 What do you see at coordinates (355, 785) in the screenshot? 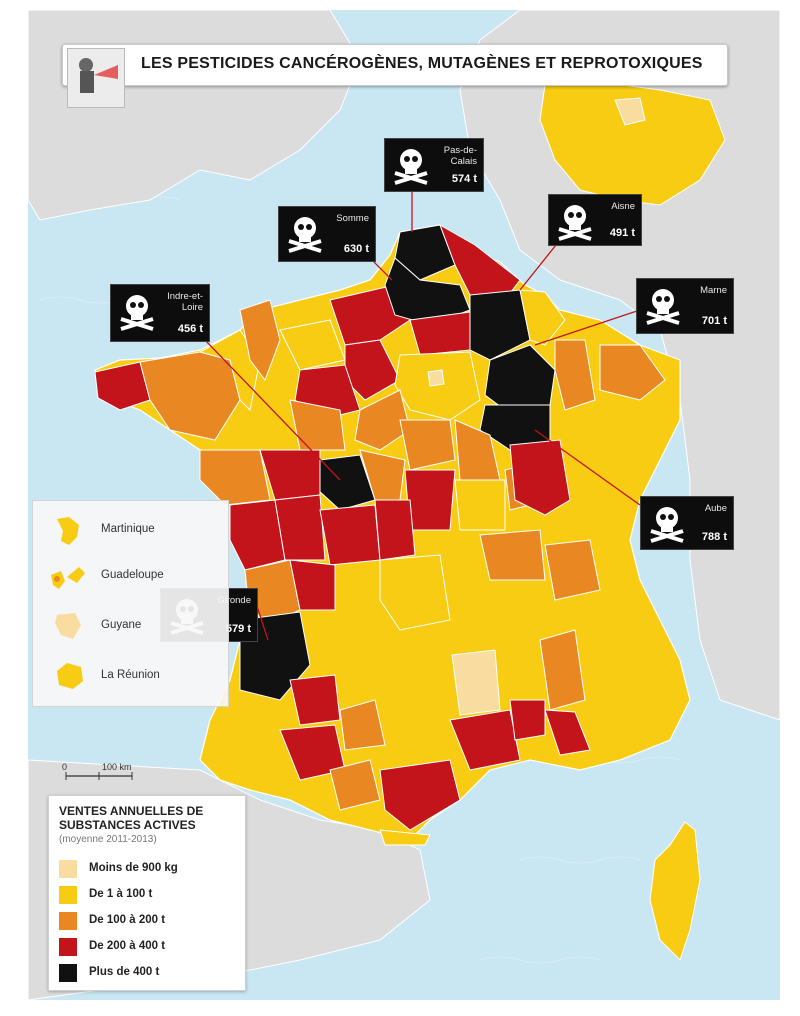
I see `haute-garonne` at bounding box center [355, 785].